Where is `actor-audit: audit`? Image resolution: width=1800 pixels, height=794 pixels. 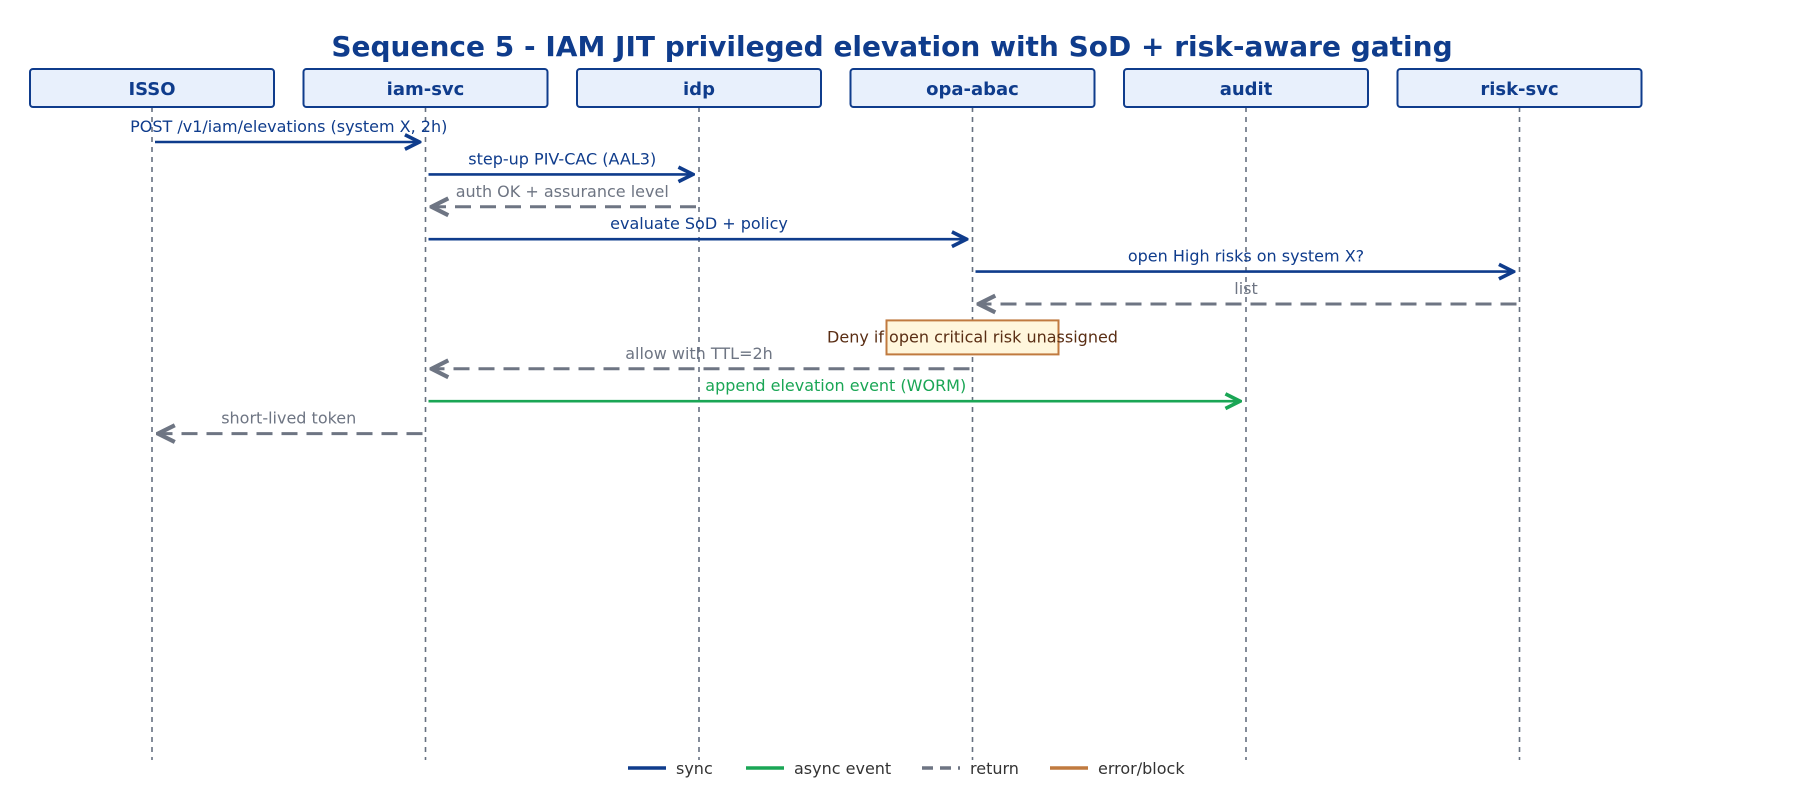
actor-audit: audit is located at coordinates (1246, 88).